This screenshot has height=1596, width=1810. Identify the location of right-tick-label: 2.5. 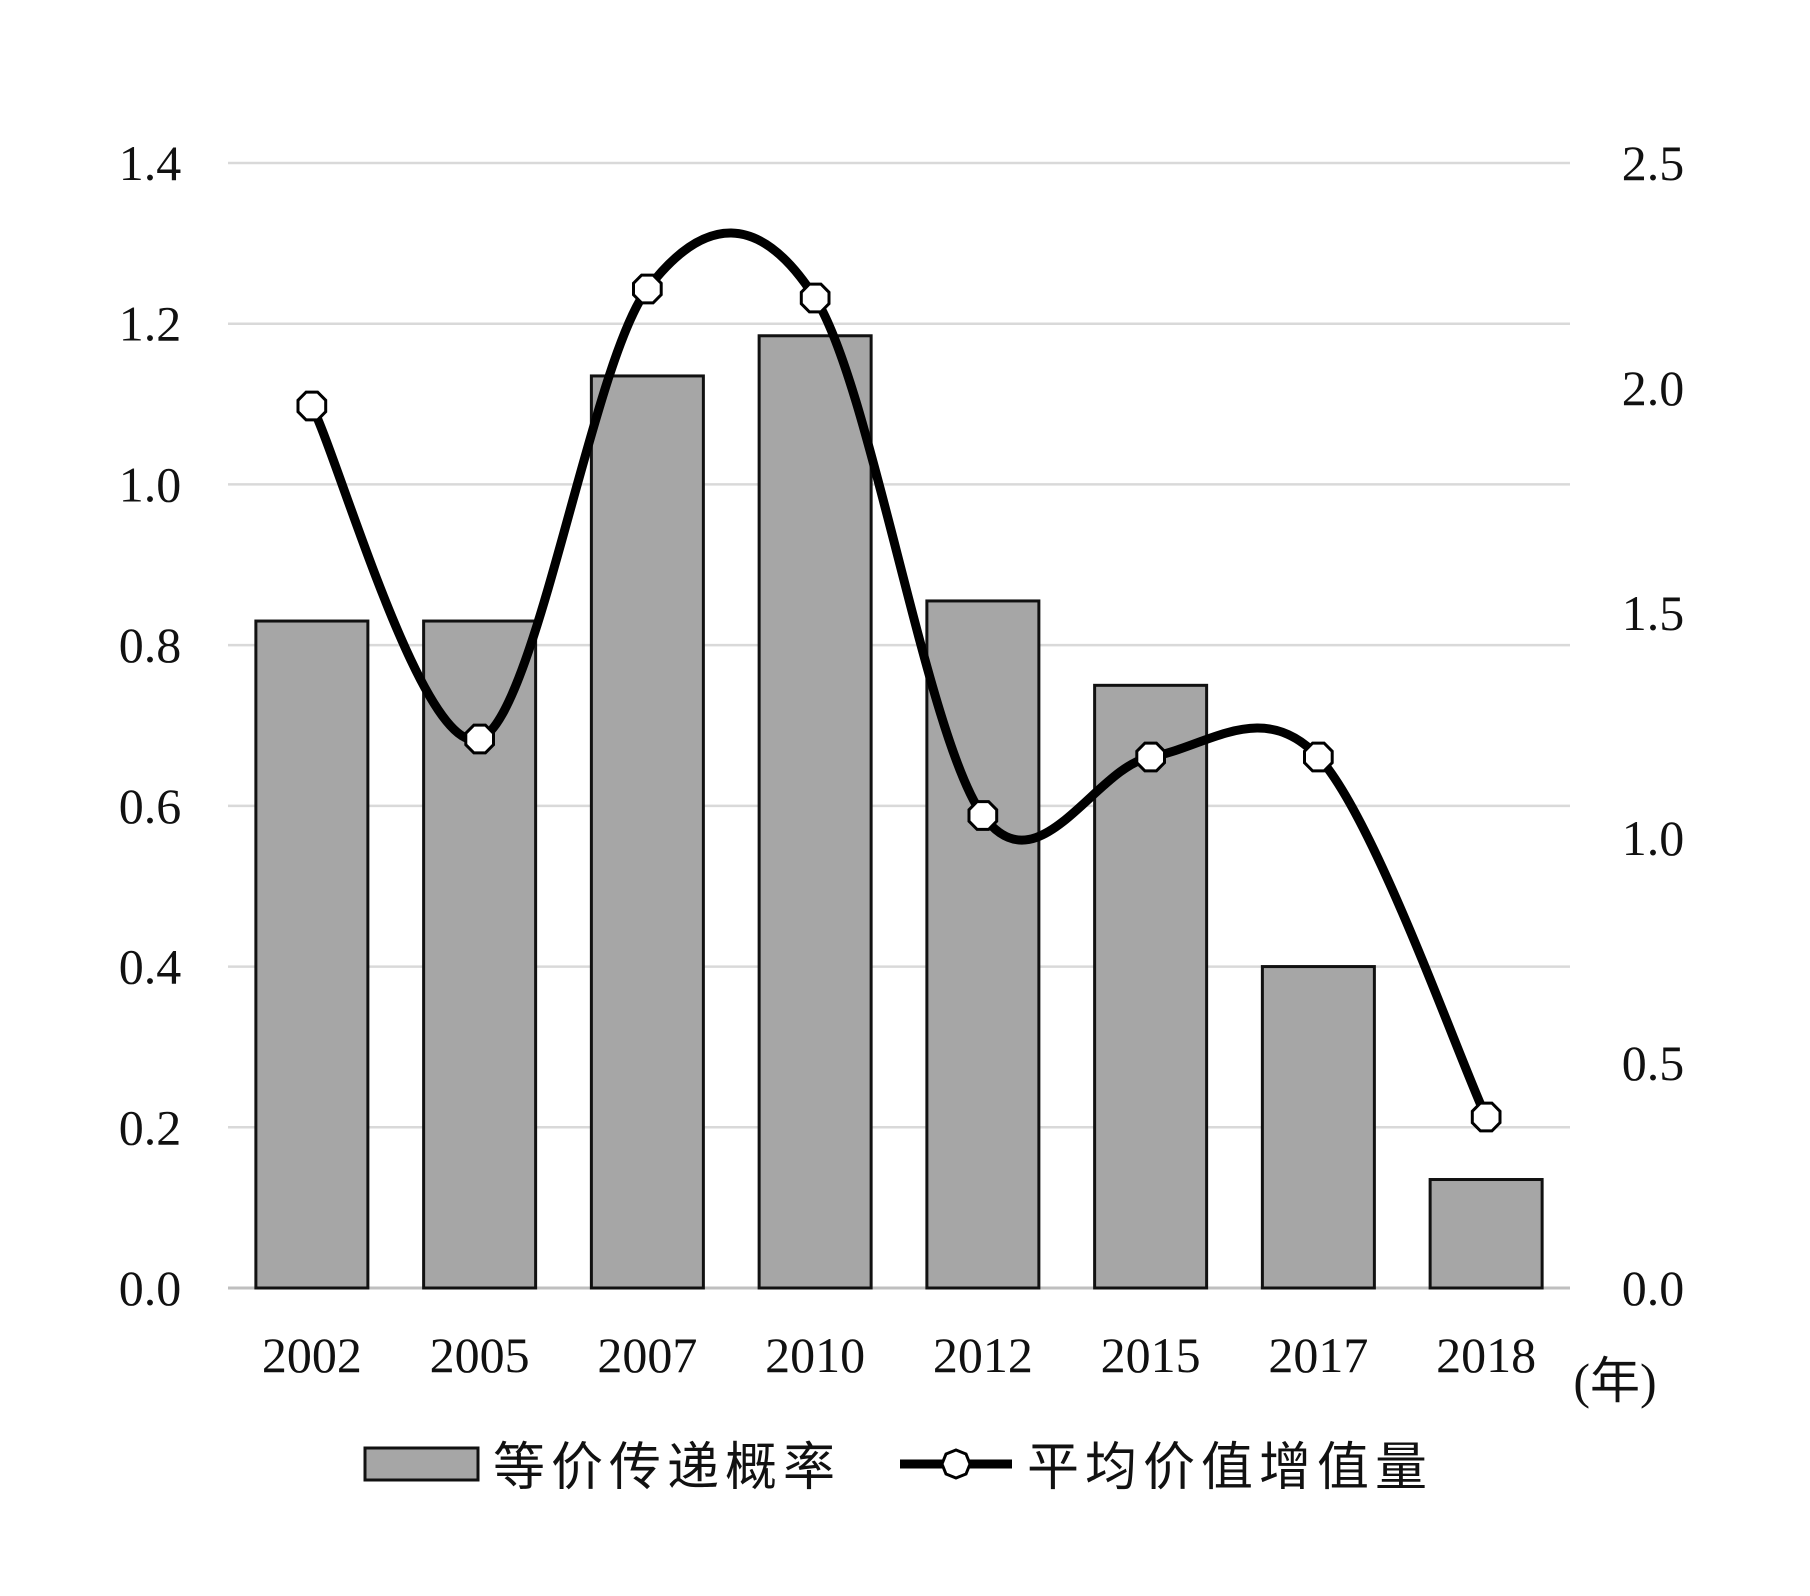
(1653, 163).